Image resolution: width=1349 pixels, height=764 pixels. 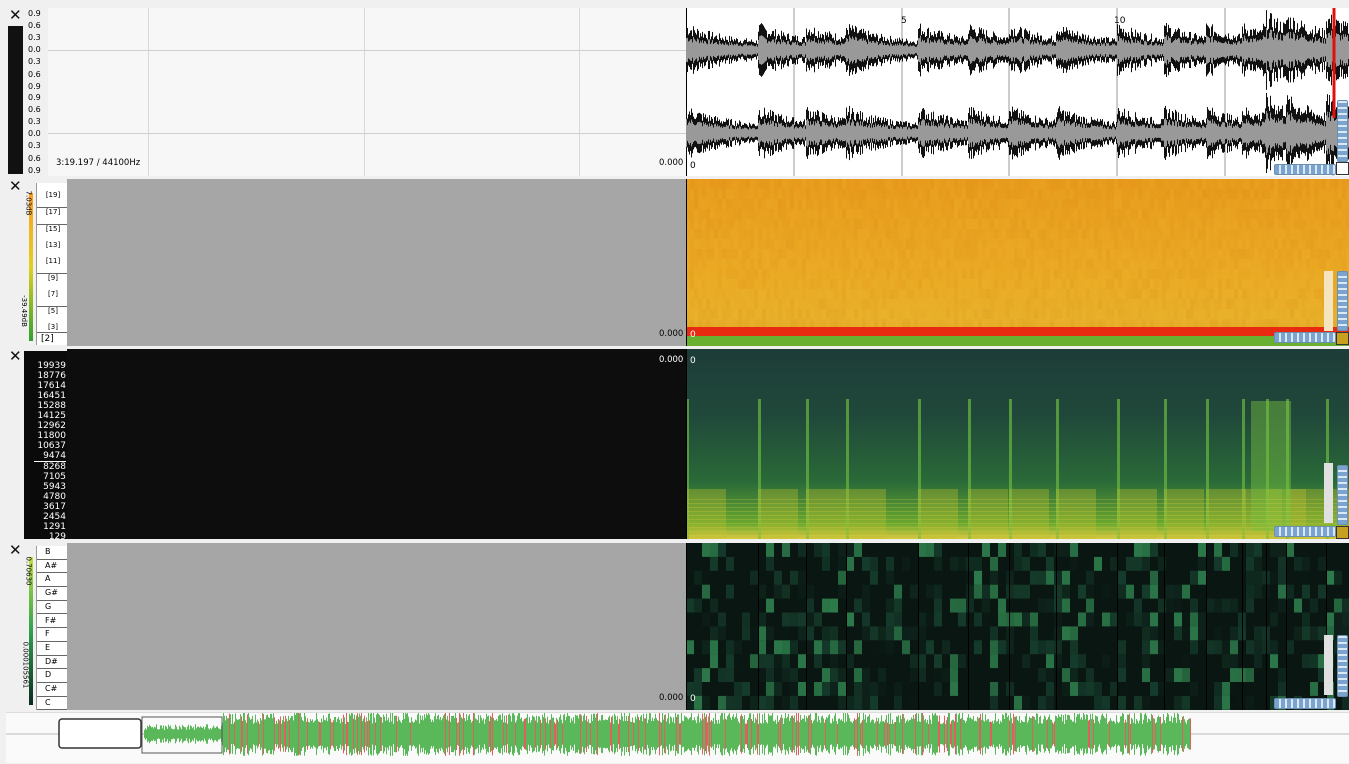 I want to click on waveform-empty-area: 3:19.197 / 44100Hz 0.000, so click(x=367, y=92).